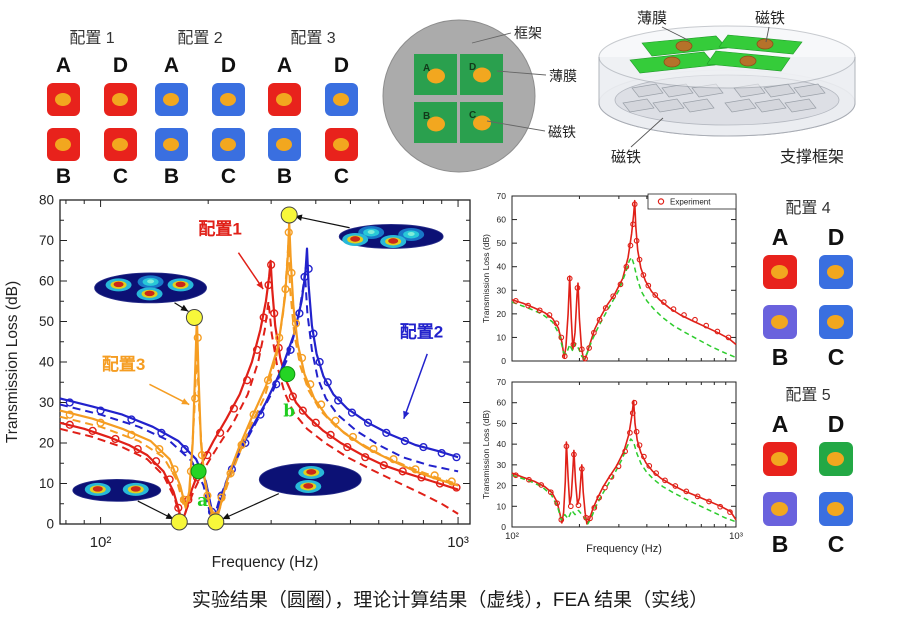 This screenshot has height=619, width=900. What do you see at coordinates (202, 501) in the screenshot?
I see `point-letter: a` at bounding box center [202, 501].